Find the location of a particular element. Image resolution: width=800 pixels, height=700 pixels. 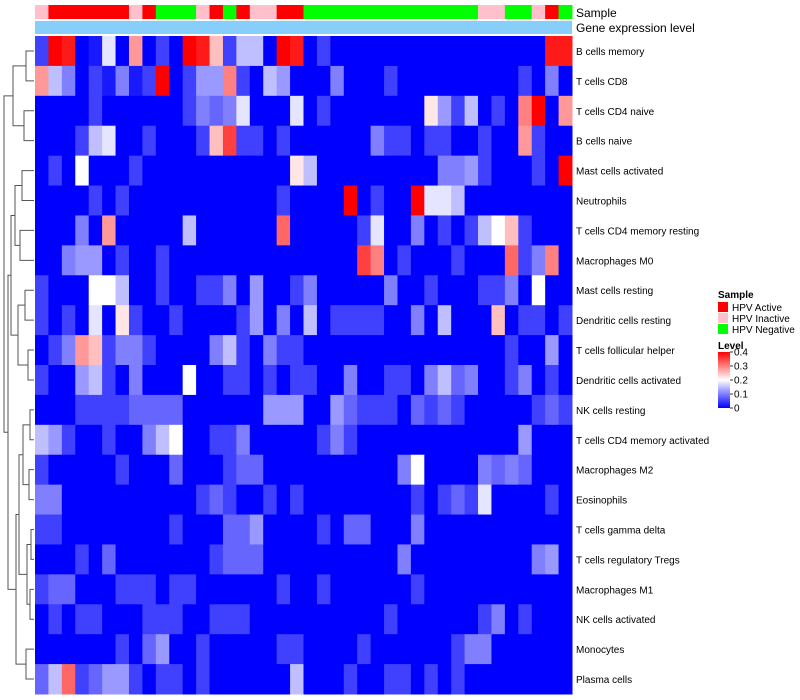

row-label-macrophages-m2: Macrophages M2 is located at coordinates (615, 471).